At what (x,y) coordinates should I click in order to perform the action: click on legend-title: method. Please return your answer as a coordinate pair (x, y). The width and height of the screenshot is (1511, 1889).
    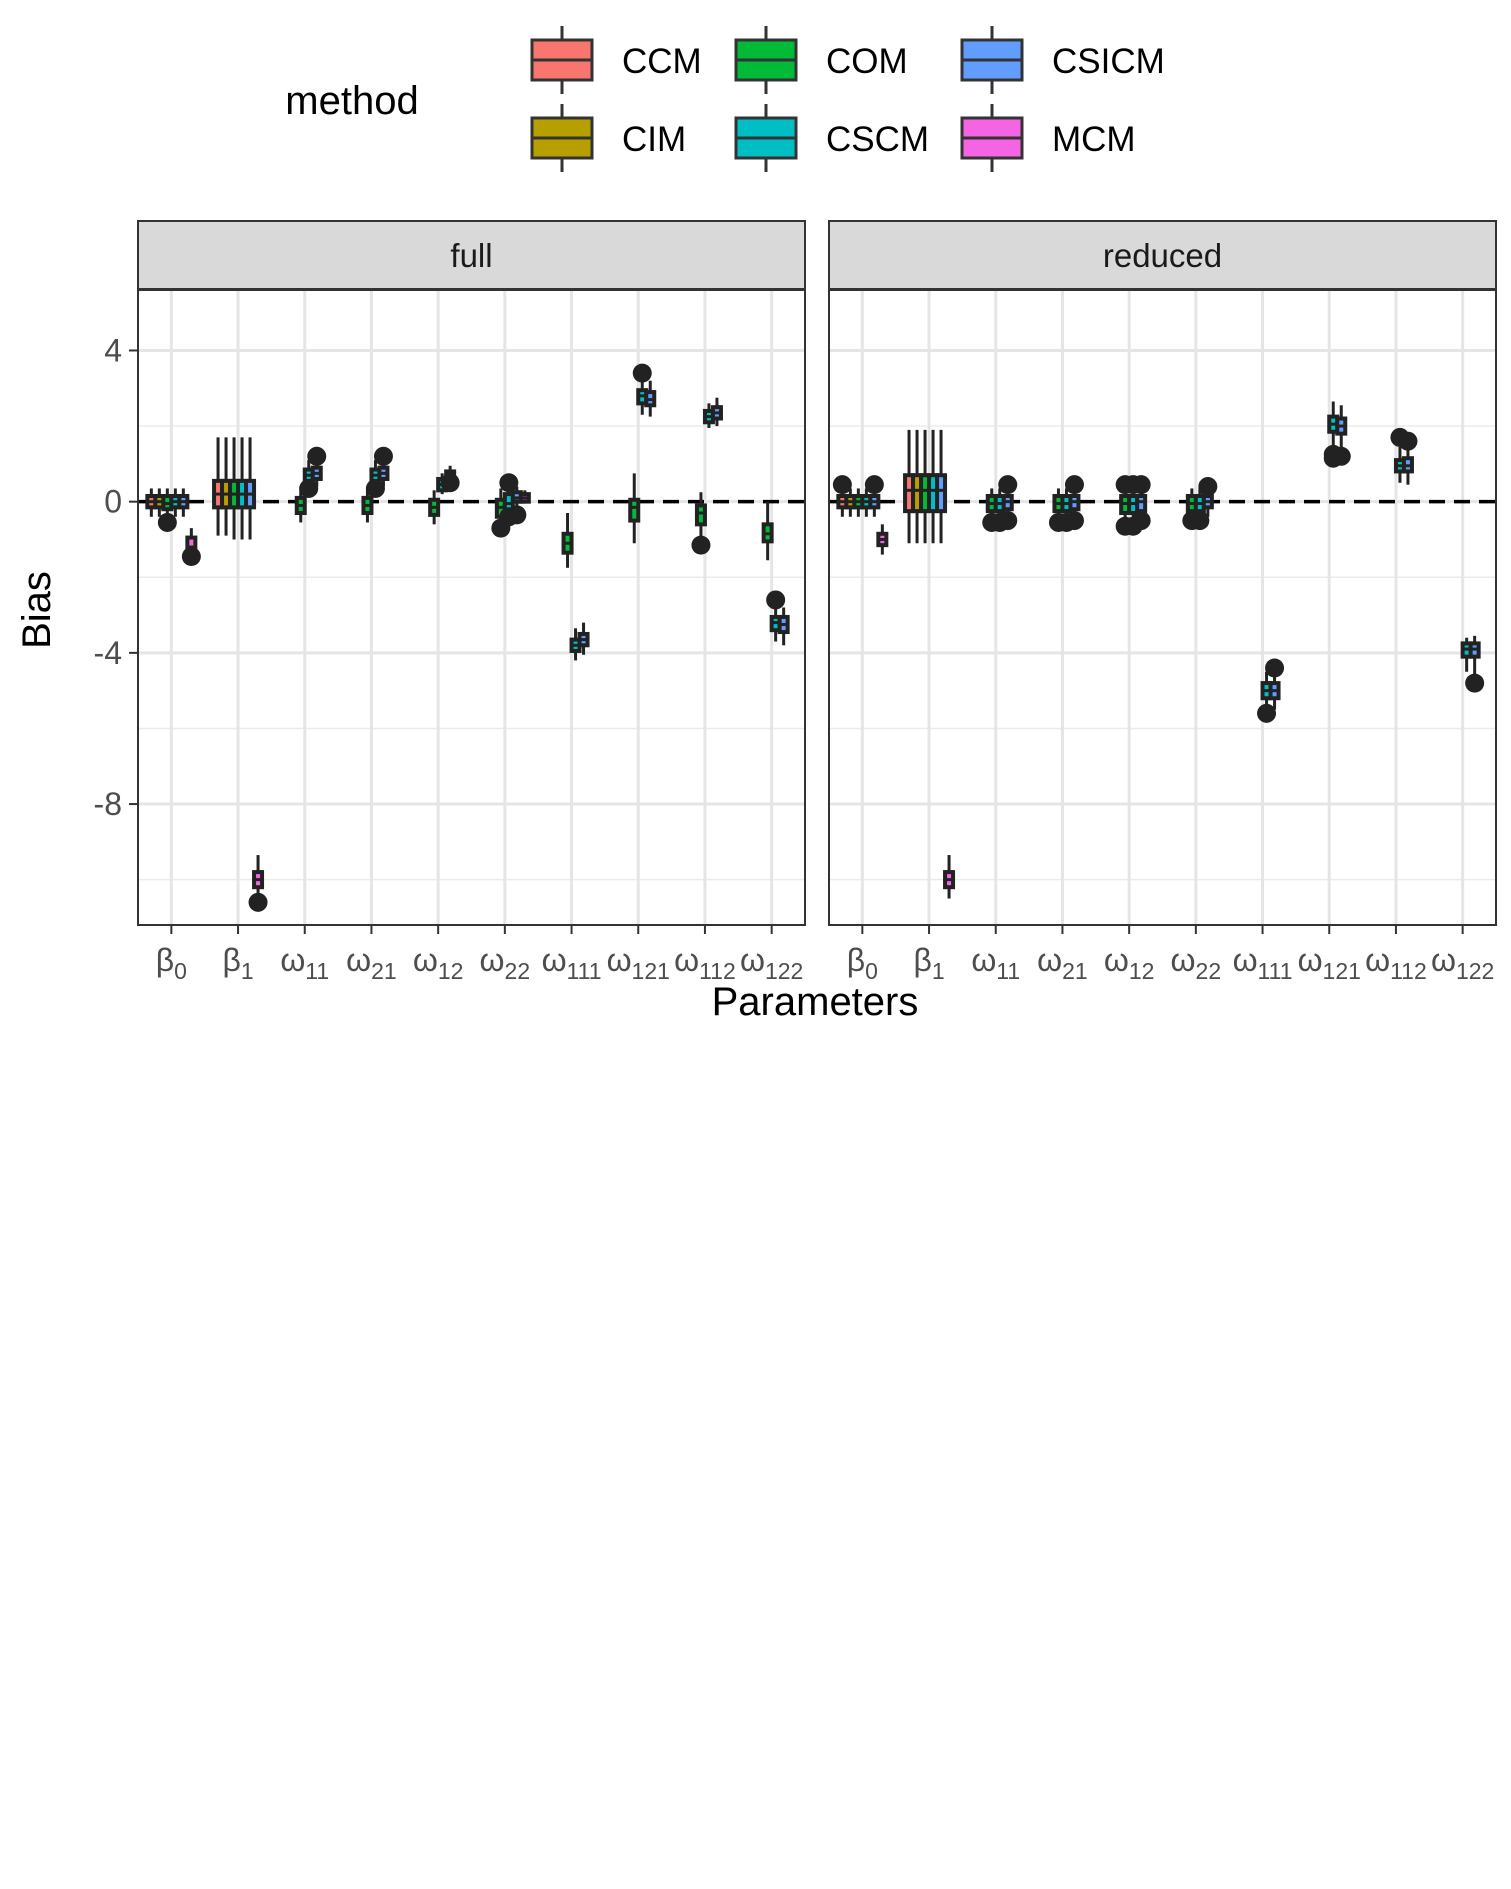
    Looking at the image, I should click on (351, 101).